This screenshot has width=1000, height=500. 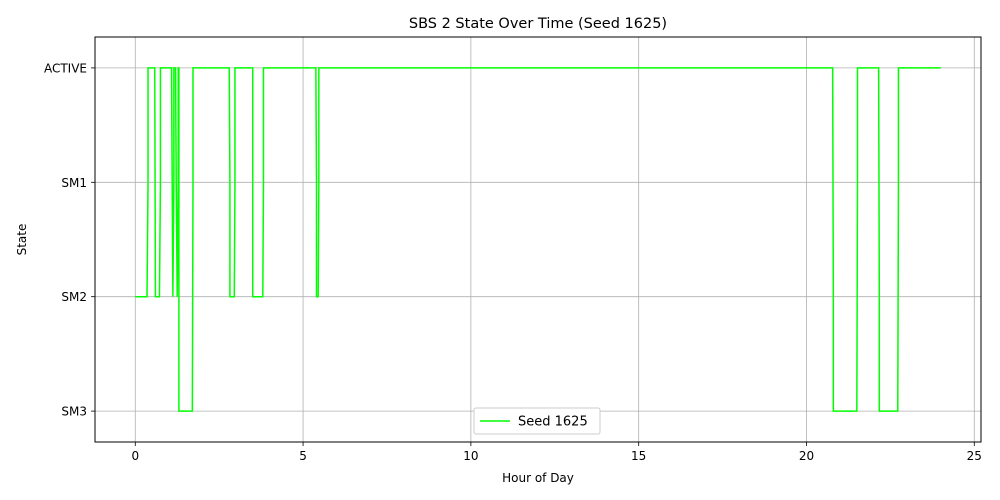 What do you see at coordinates (470, 456) in the screenshot?
I see `x-tick-label: 10` at bounding box center [470, 456].